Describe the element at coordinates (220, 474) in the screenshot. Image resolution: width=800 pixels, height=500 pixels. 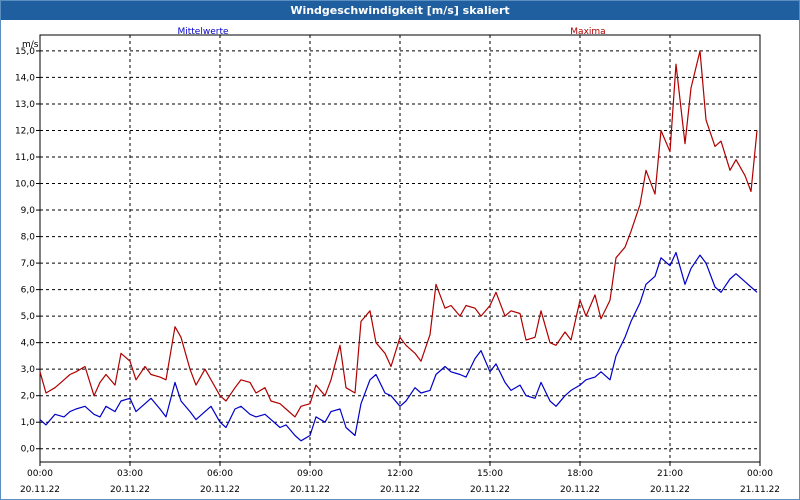
I see `x-tick-time-label: 06:00` at that location.